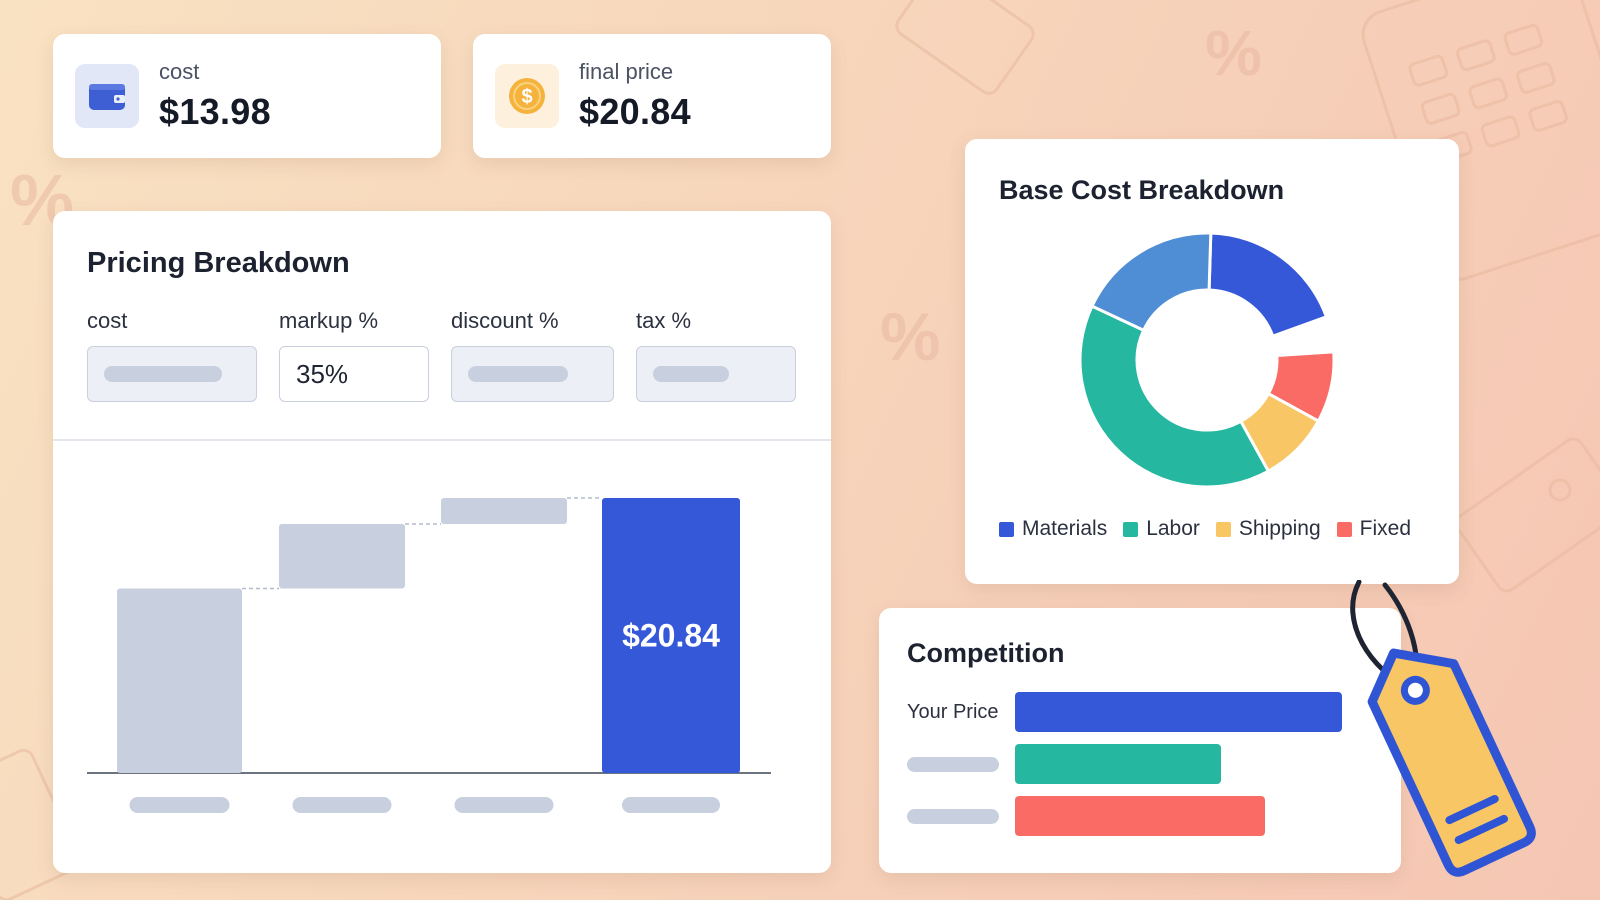  Describe the element at coordinates (953, 711) in the screenshot. I see `competition-row-label: Your Price` at that location.